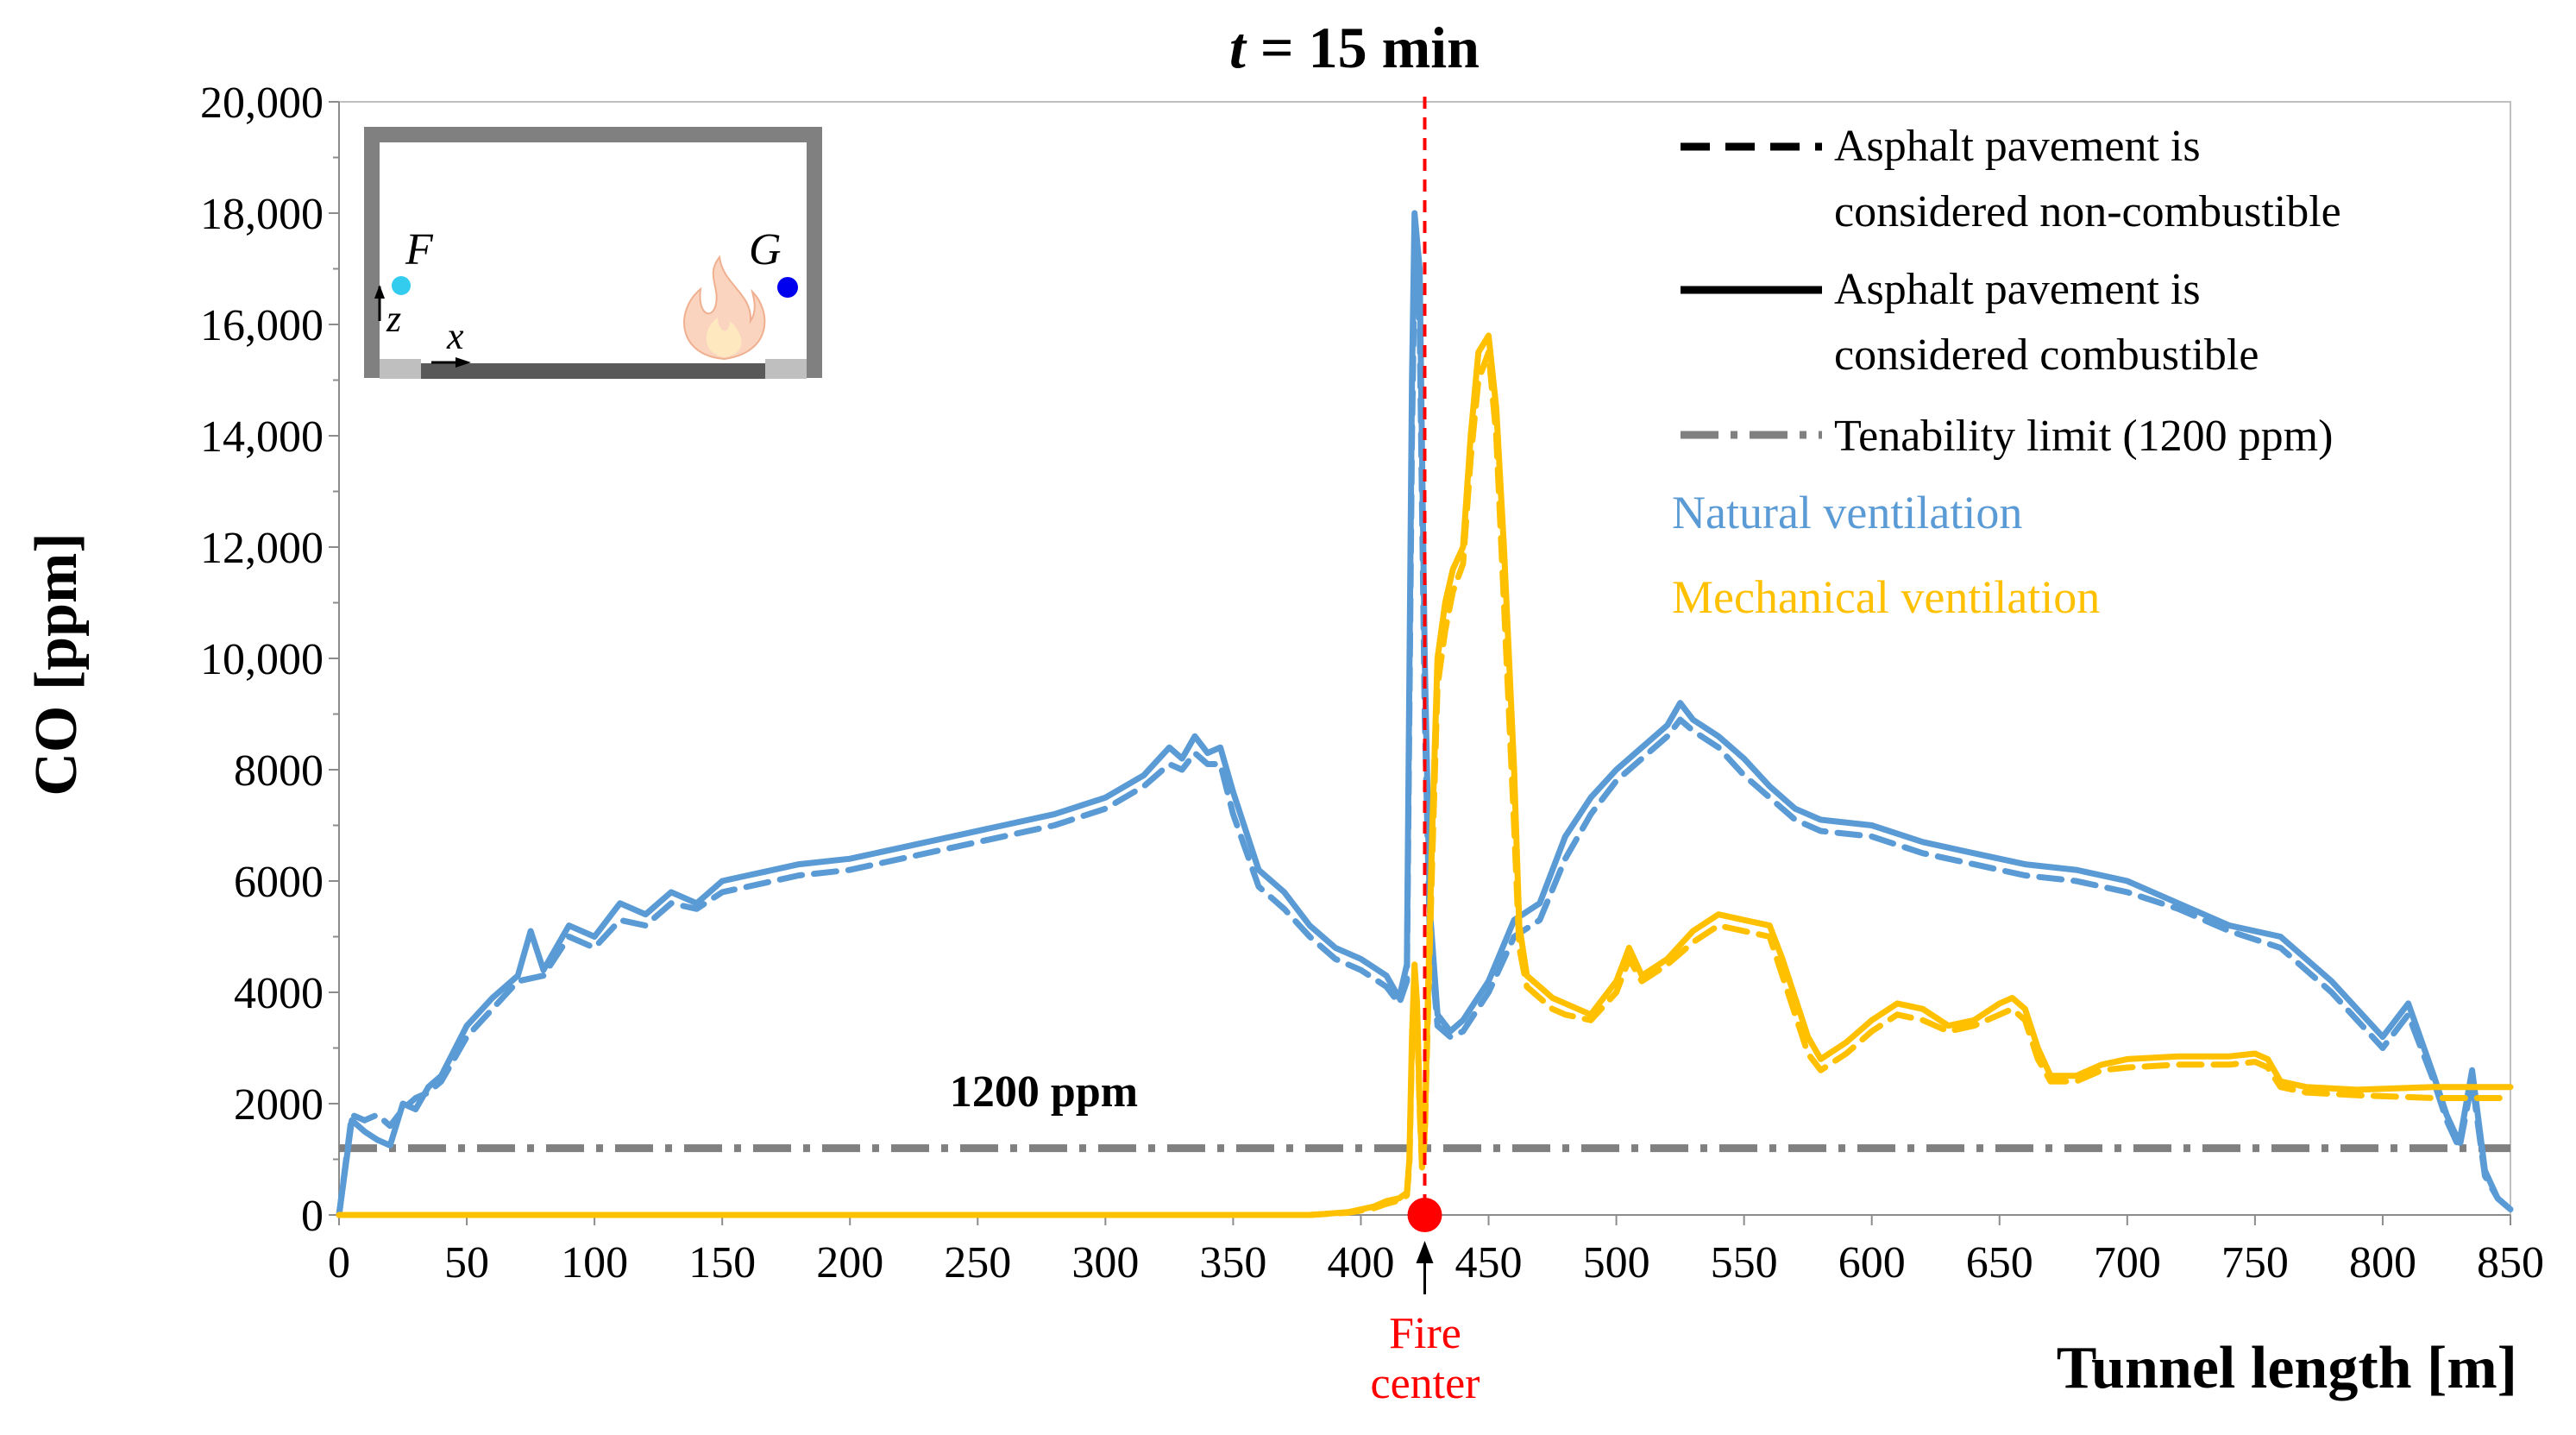 This screenshot has height=1435, width=2576. Describe the element at coordinates (279, 882) in the screenshot. I see `y-tick-label: 6000` at that location.